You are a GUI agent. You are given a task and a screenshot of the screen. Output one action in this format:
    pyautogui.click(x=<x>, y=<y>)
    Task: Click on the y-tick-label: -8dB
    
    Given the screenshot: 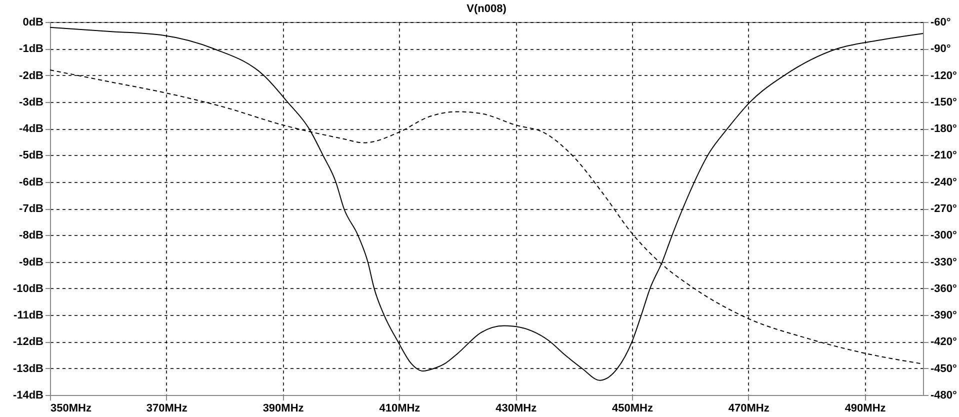 What is the action you would take?
    pyautogui.click(x=31, y=236)
    